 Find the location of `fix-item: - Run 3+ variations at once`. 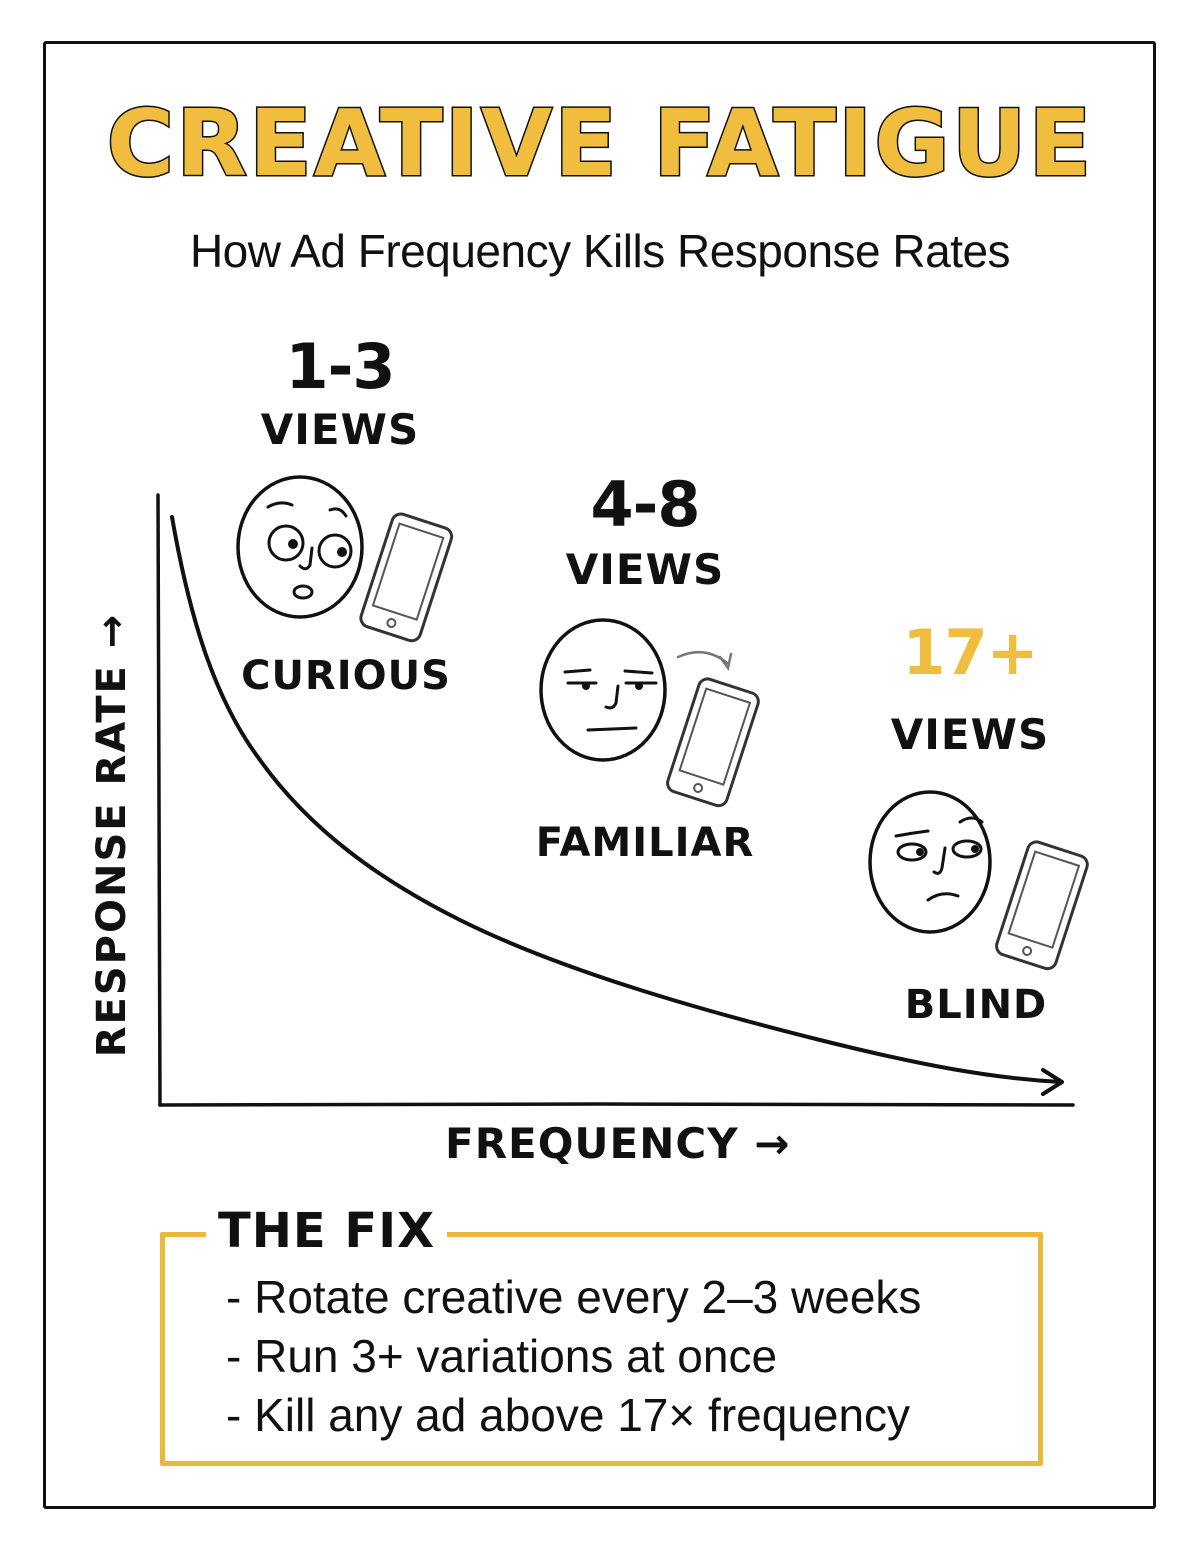

fix-item: - Run 3+ variations at once is located at coordinates (502, 1356).